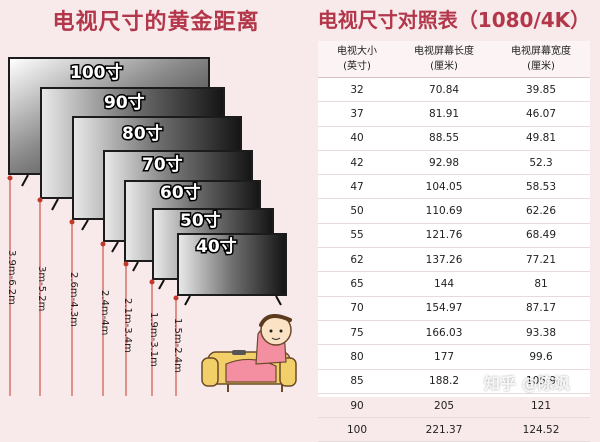  I want to click on cell-size: 62, so click(357, 260).